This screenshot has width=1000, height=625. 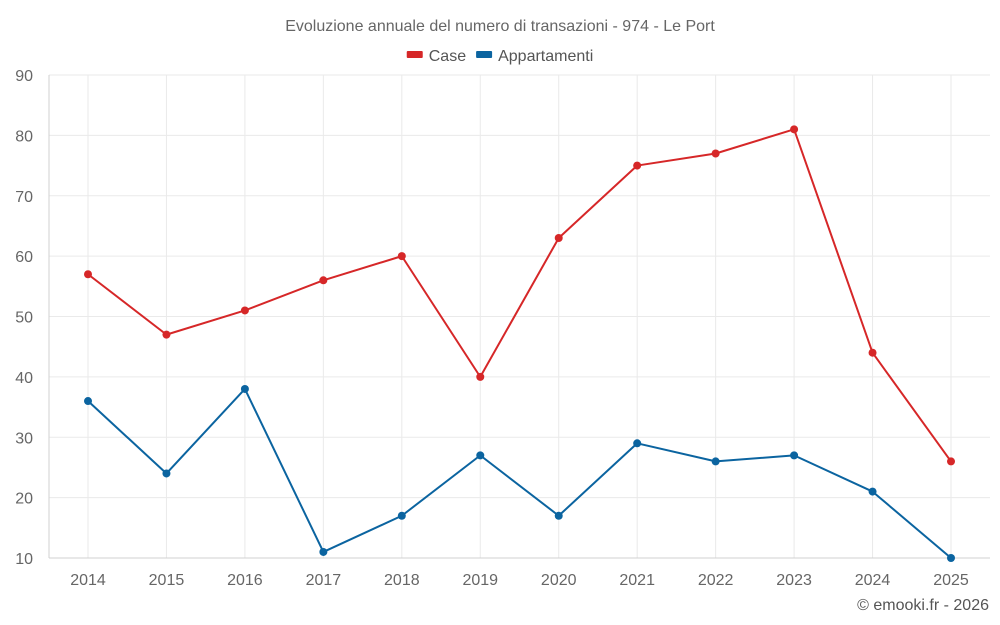 What do you see at coordinates (873, 580) in the screenshot?
I see `x-tick-label: 2024` at bounding box center [873, 580].